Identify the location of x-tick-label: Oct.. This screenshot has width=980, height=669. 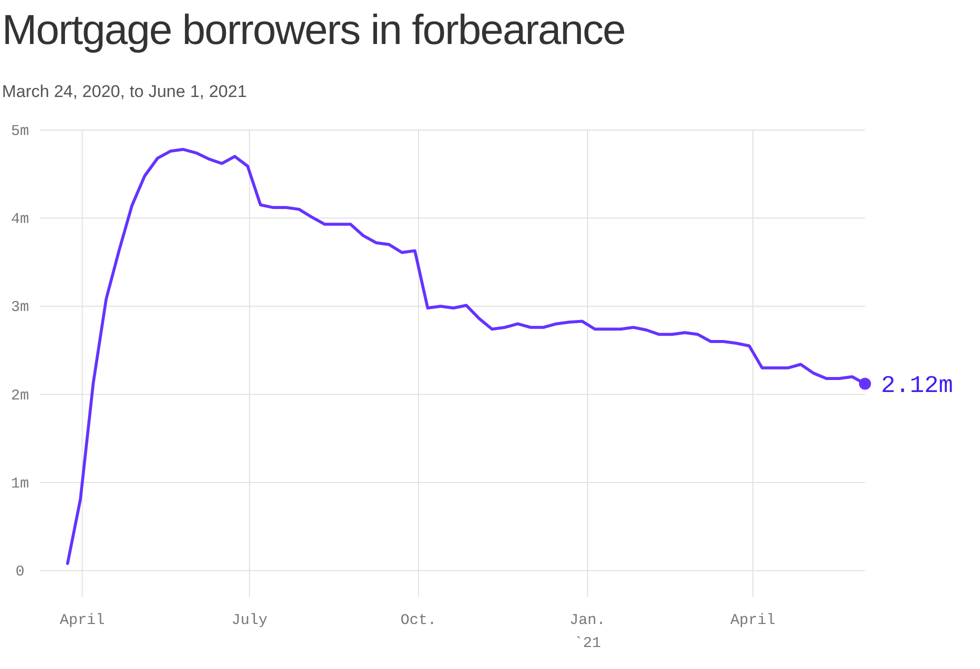
(418, 620).